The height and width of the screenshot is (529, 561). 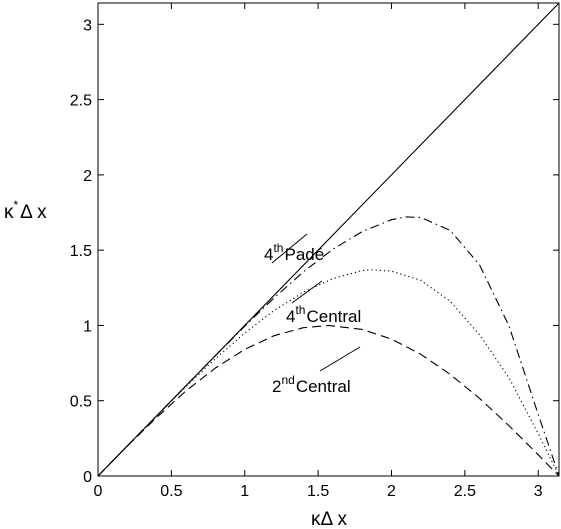 What do you see at coordinates (329, 519) in the screenshot?
I see `x-axis-label: κΔ x` at bounding box center [329, 519].